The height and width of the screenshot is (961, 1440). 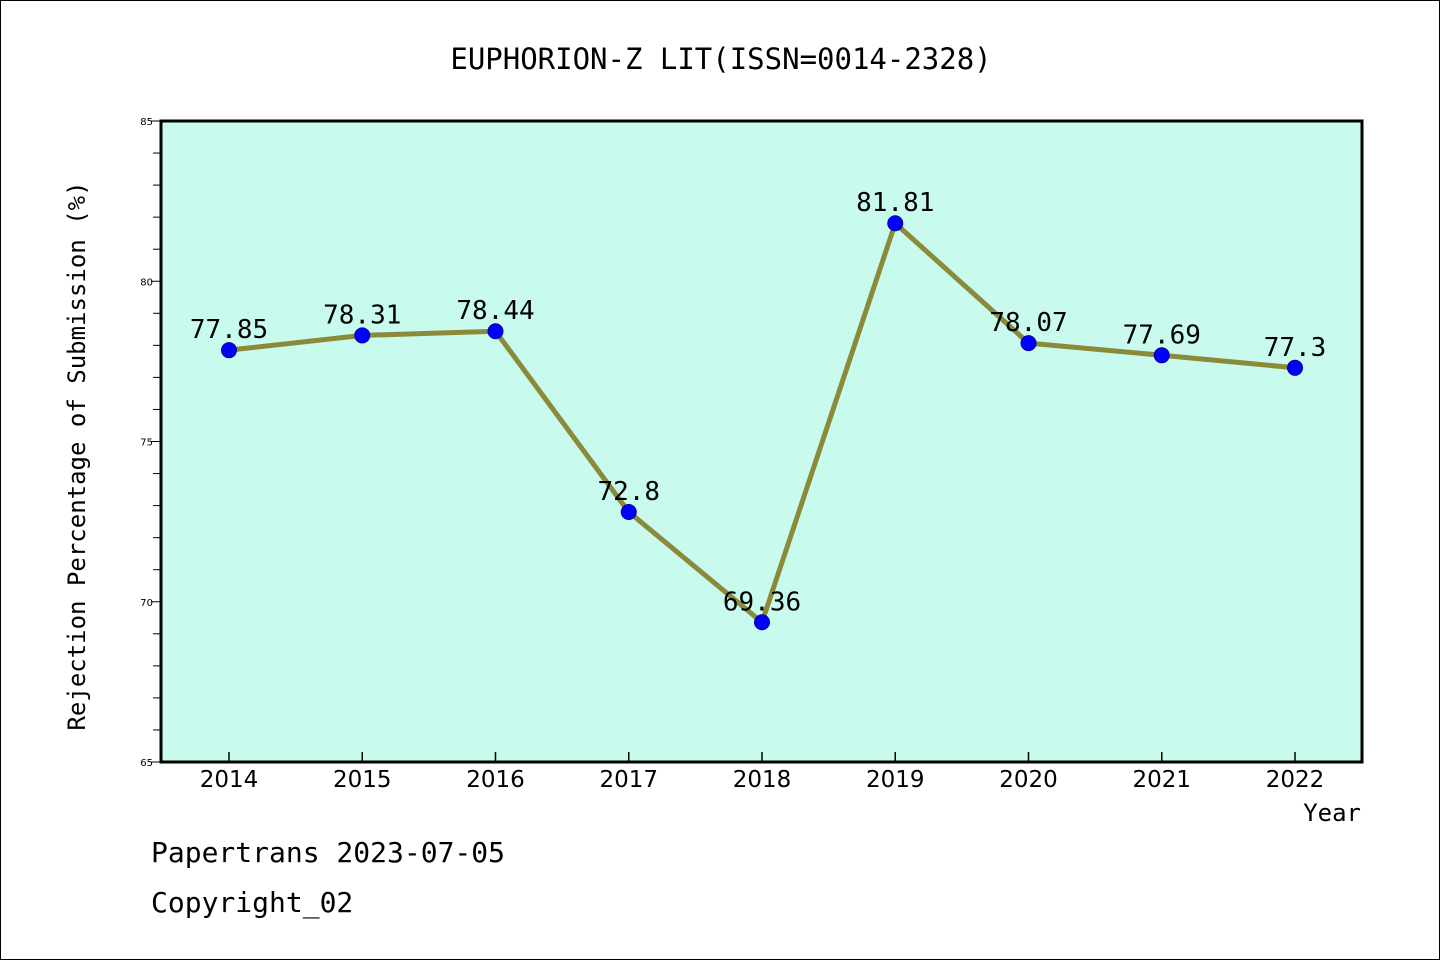 What do you see at coordinates (146, 763) in the screenshot?
I see `y-tick-label: 65` at bounding box center [146, 763].